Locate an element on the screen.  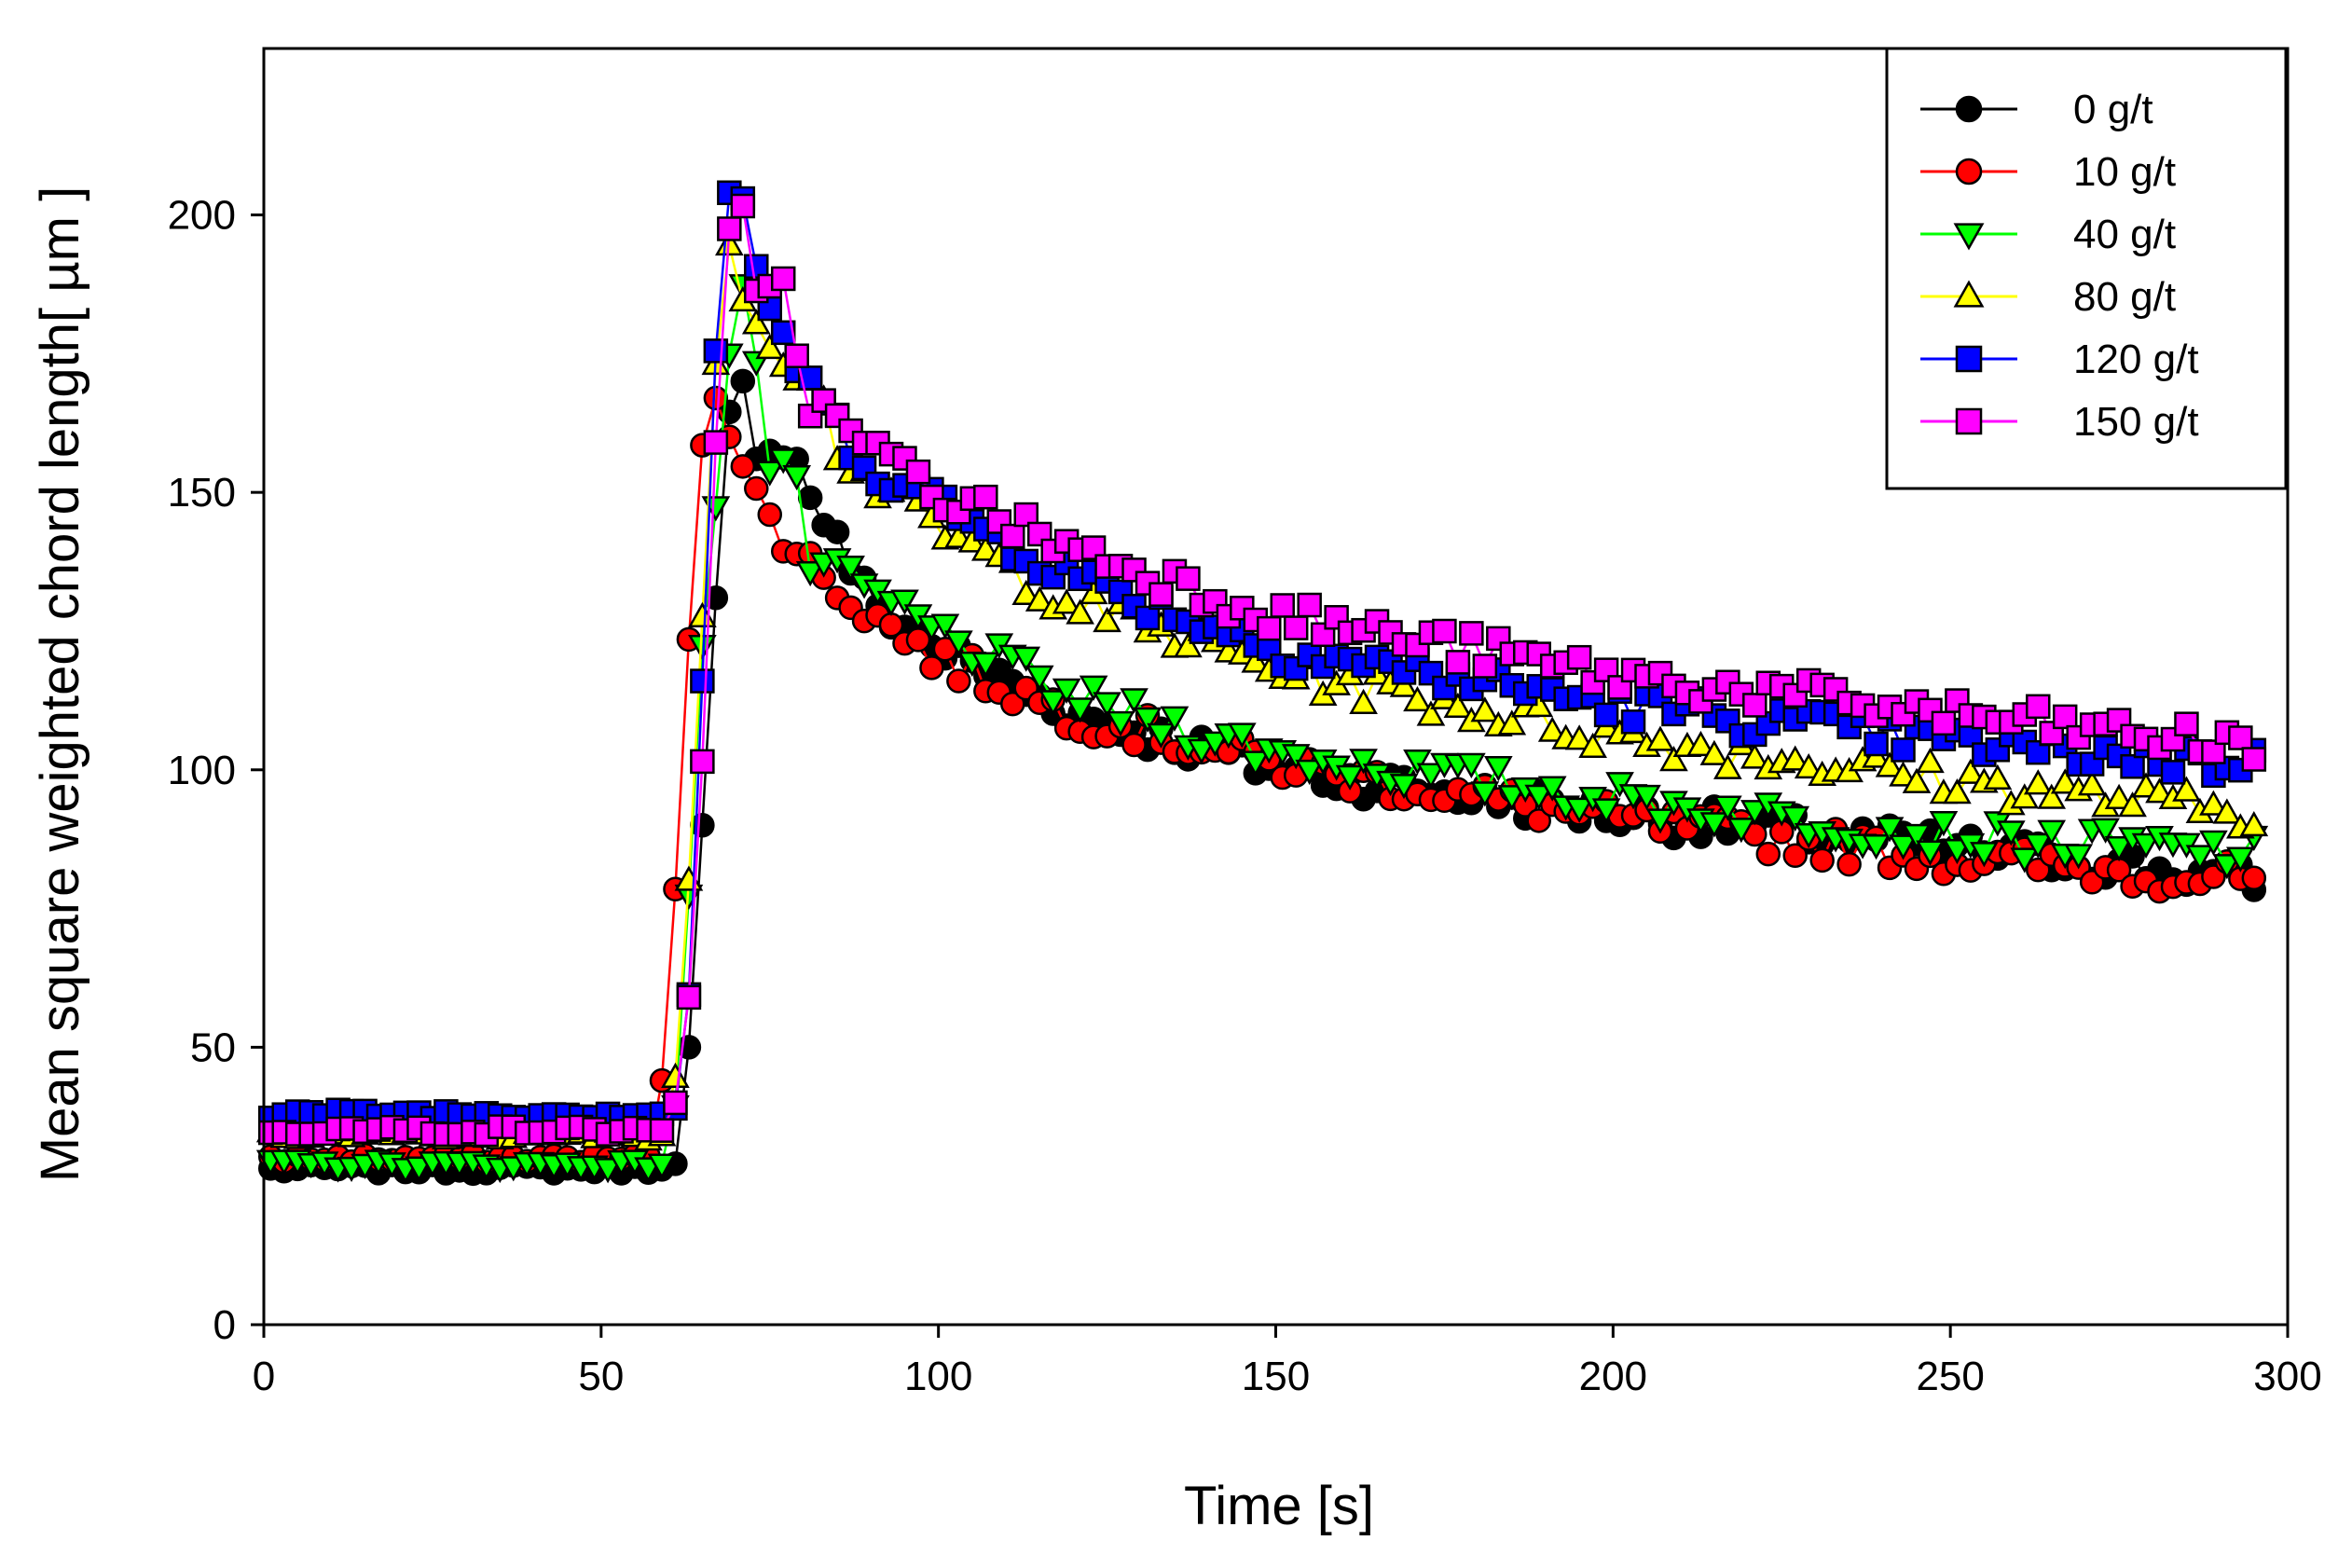
x-axis-label: Time [s] is located at coordinates (1279, 1506).